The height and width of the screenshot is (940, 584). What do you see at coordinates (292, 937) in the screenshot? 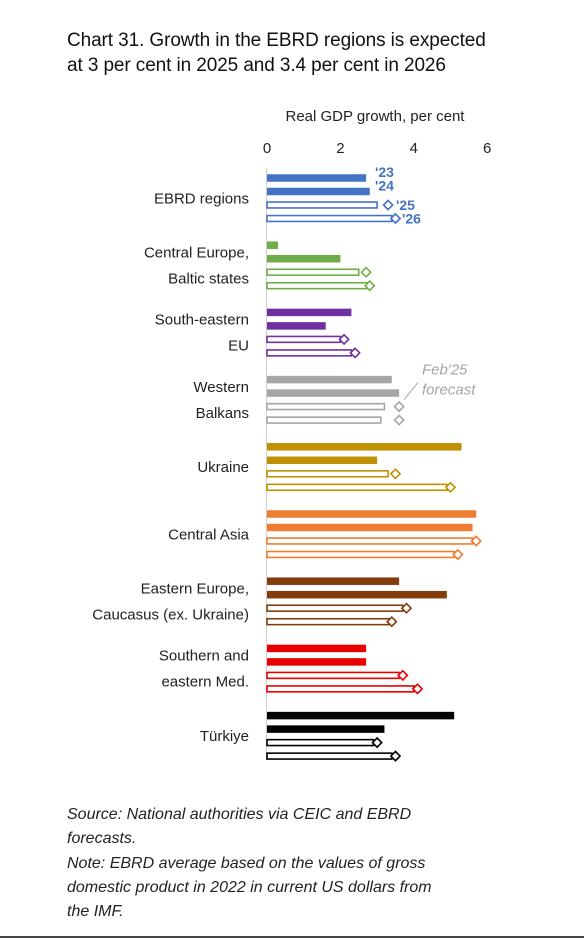
I see `bottom-rule` at bounding box center [292, 937].